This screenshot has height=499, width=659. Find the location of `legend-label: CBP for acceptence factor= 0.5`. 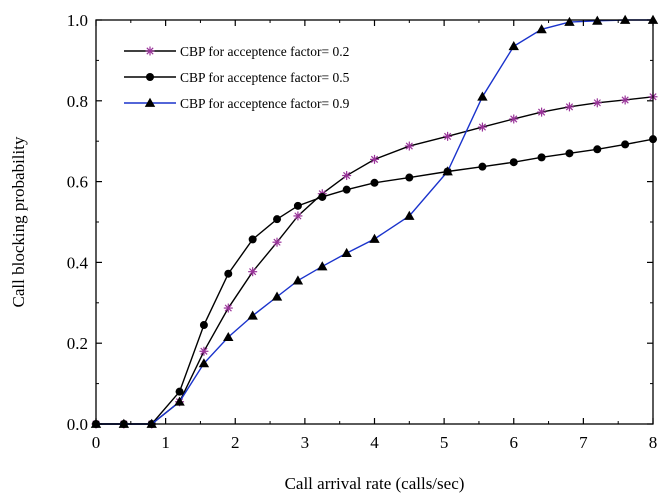

legend-label: CBP for acceptence factor= 0.5 is located at coordinates (265, 77).